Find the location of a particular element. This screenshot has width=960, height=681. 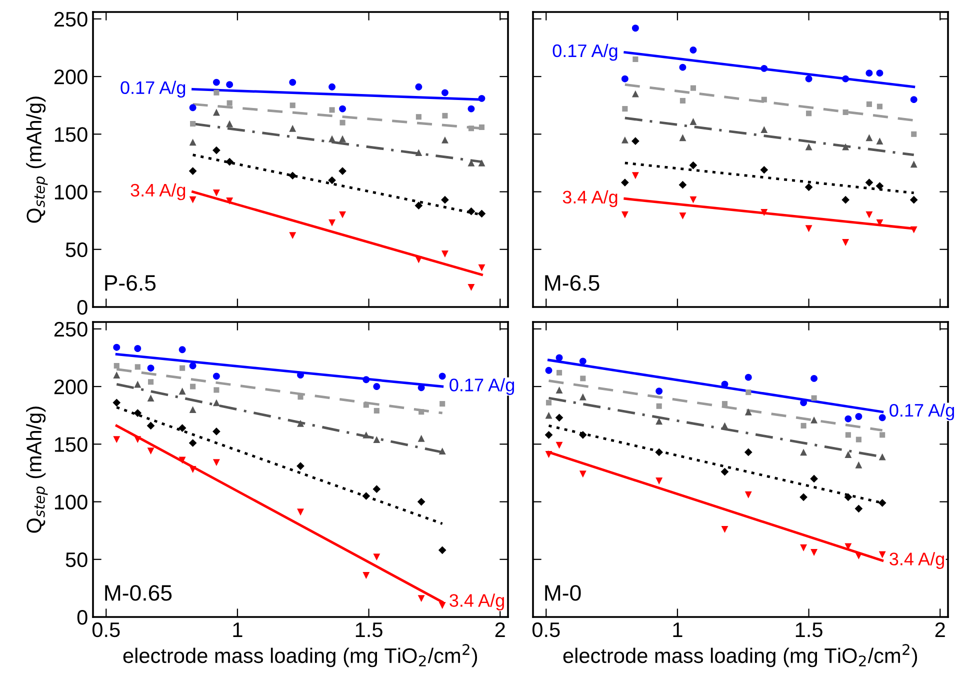

x-axis-title: electrode mass loading (mg TiO$_{2}$/cm$^{2}$) is located at coordinates (740, 656).